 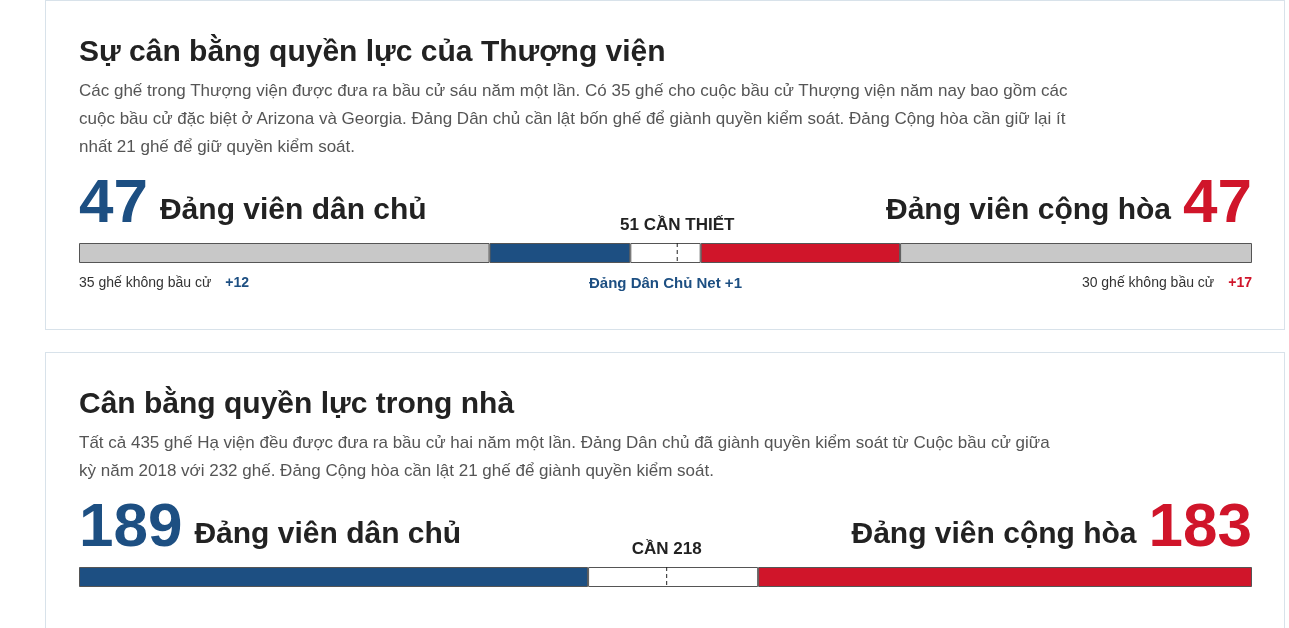 I want to click on chart-subtitle: Các ghế trong Thượng viện được đưa ra bầu cử sáu năm một lần. Có 35 ghế cho cuộc bầu cử Thượng viện năm nay bao gồm các cuộc bầu cử đặc biệt ở Arizona và Georgia. Đảng Dân chủ cần lật bốn ghế để giành quyền kiểm soát. Đảng Cộng hòa cần giữ lại ít nhất 21 ghế để giữ quyền kiểm soát., so click(x=574, y=119).